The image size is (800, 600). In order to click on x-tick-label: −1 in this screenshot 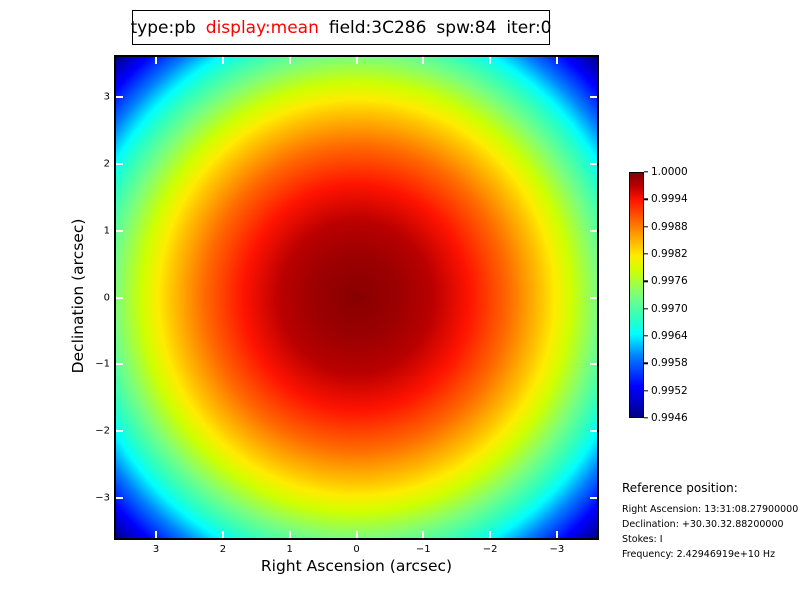, I will do `click(423, 549)`.